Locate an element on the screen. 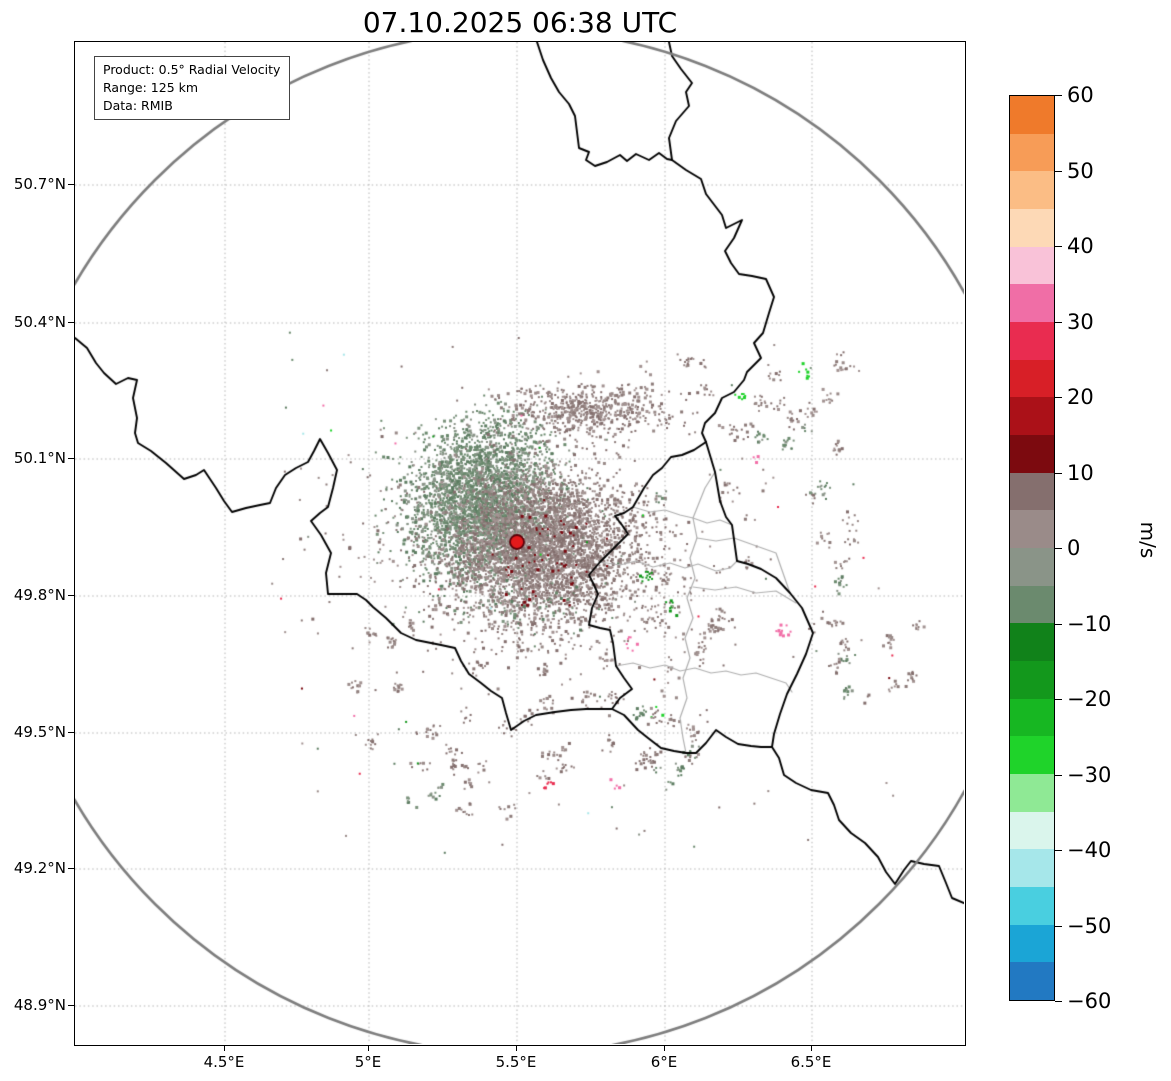 This screenshot has height=1081, width=1171. colorbar-tick-label: −50 is located at coordinates (1089, 925).